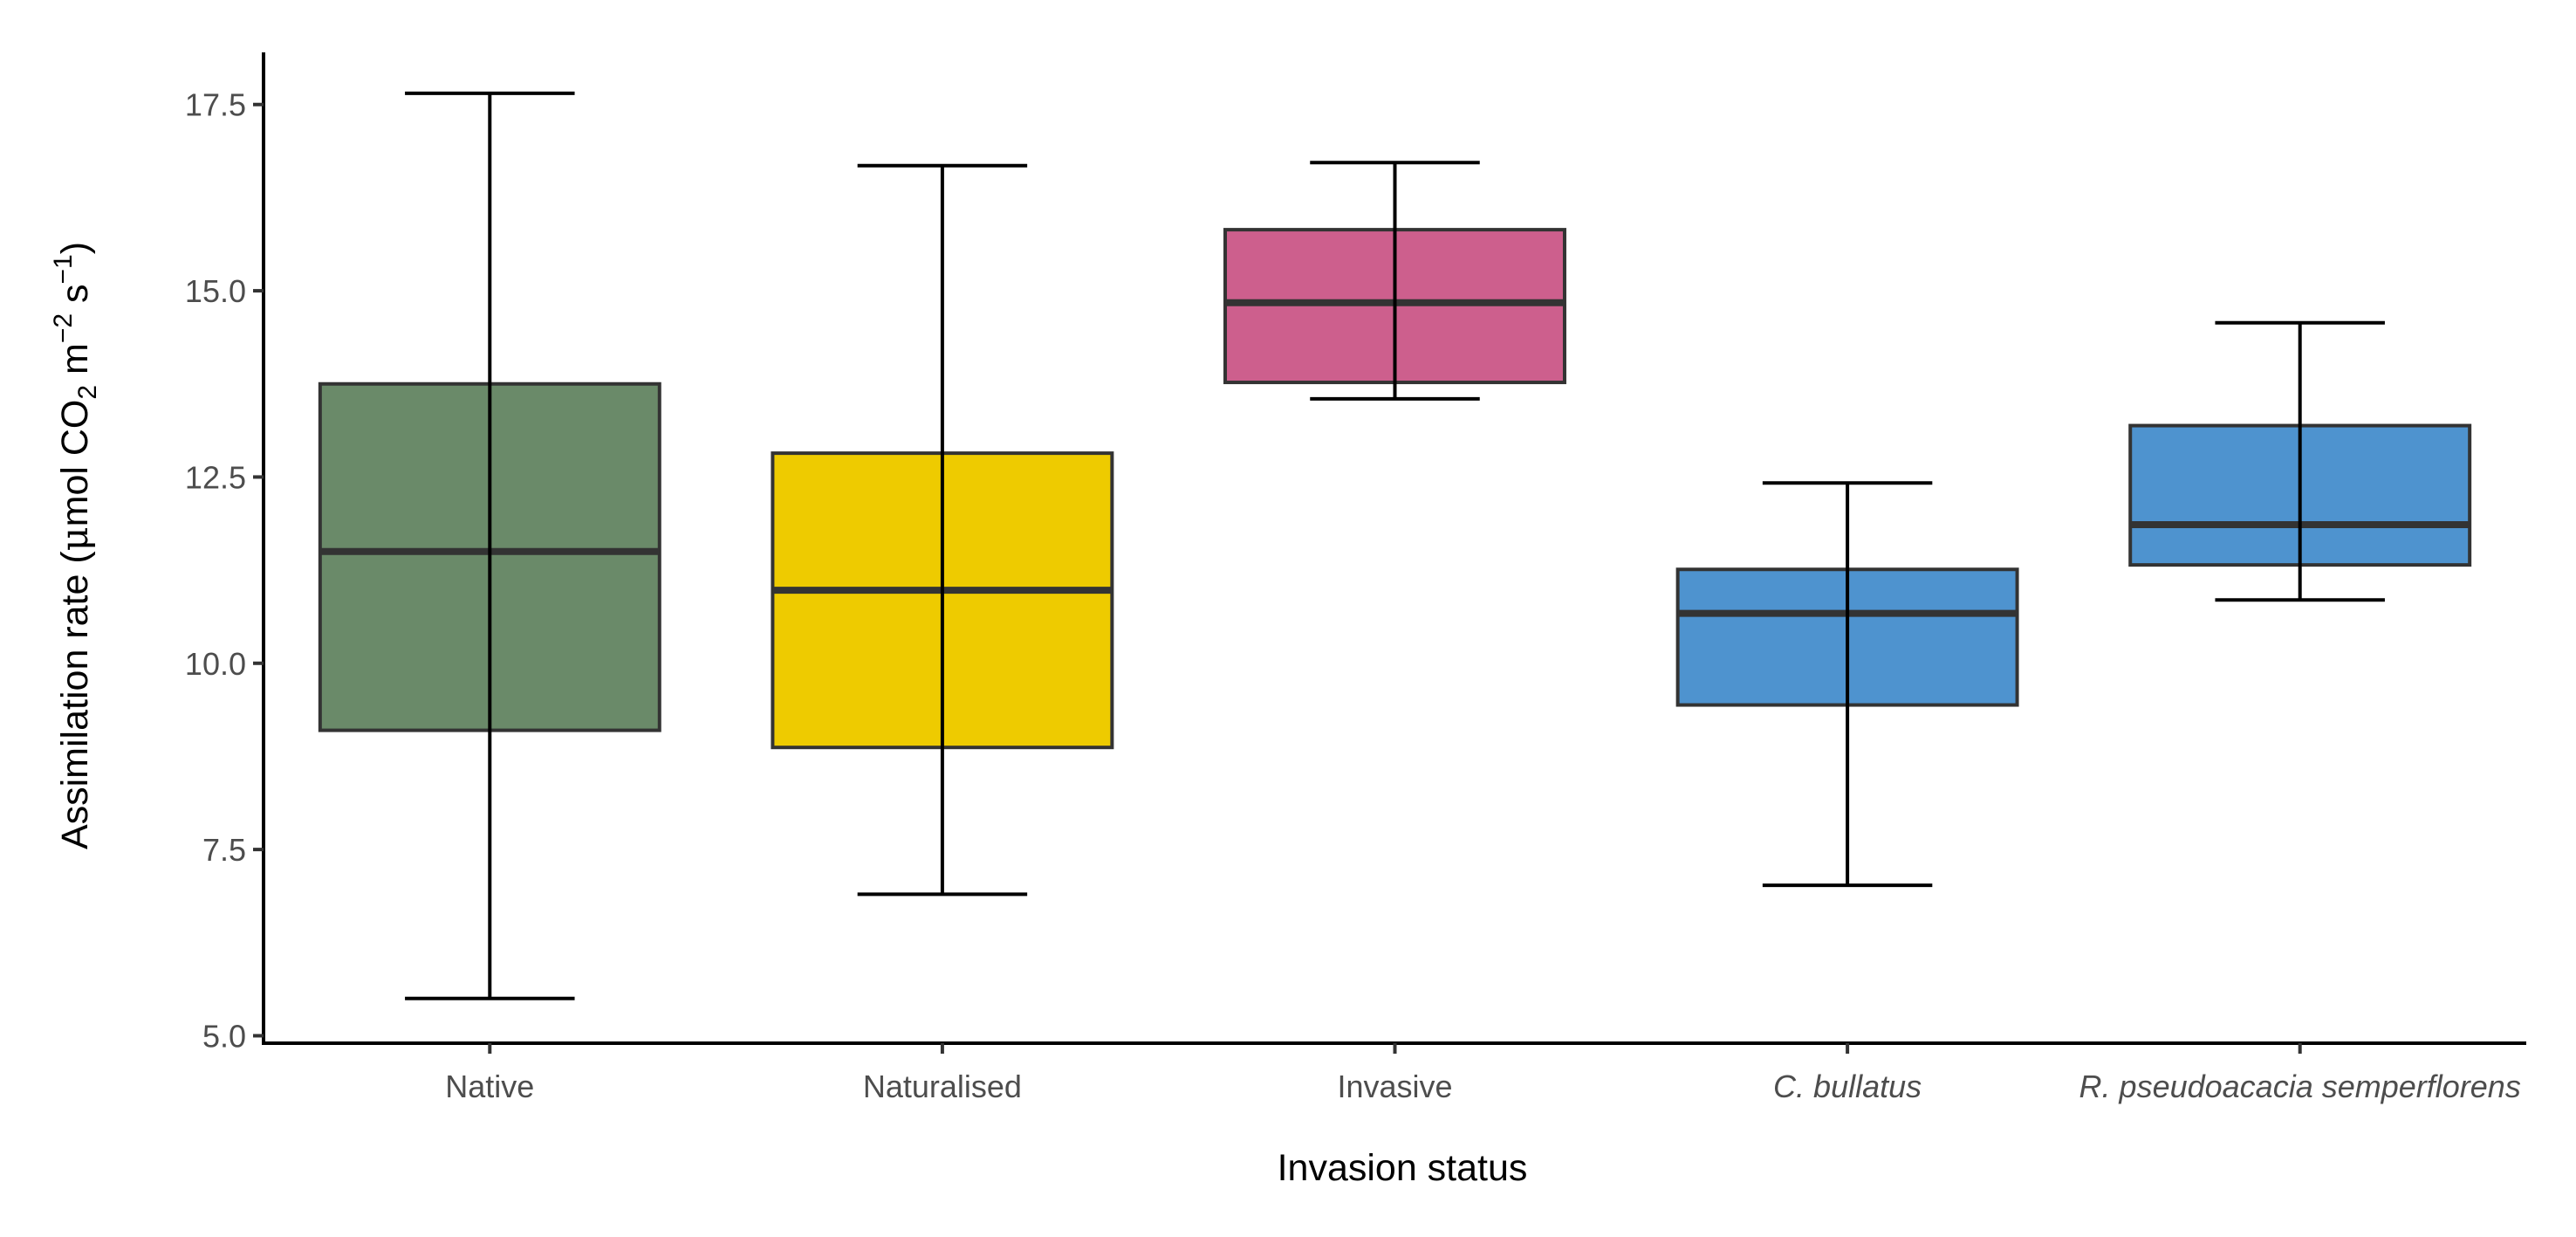 This screenshot has height=1237, width=2576. I want to click on y-tick-label: 12.5, so click(215, 477).